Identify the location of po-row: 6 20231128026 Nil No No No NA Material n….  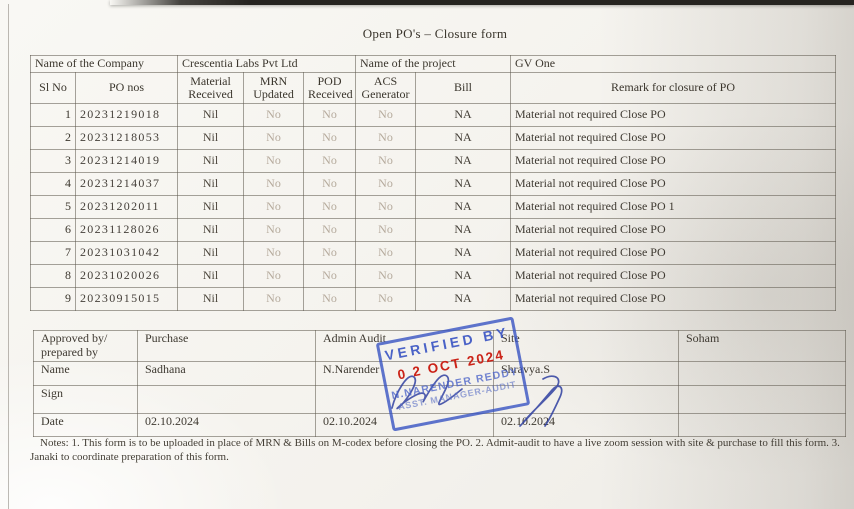
(433, 230).